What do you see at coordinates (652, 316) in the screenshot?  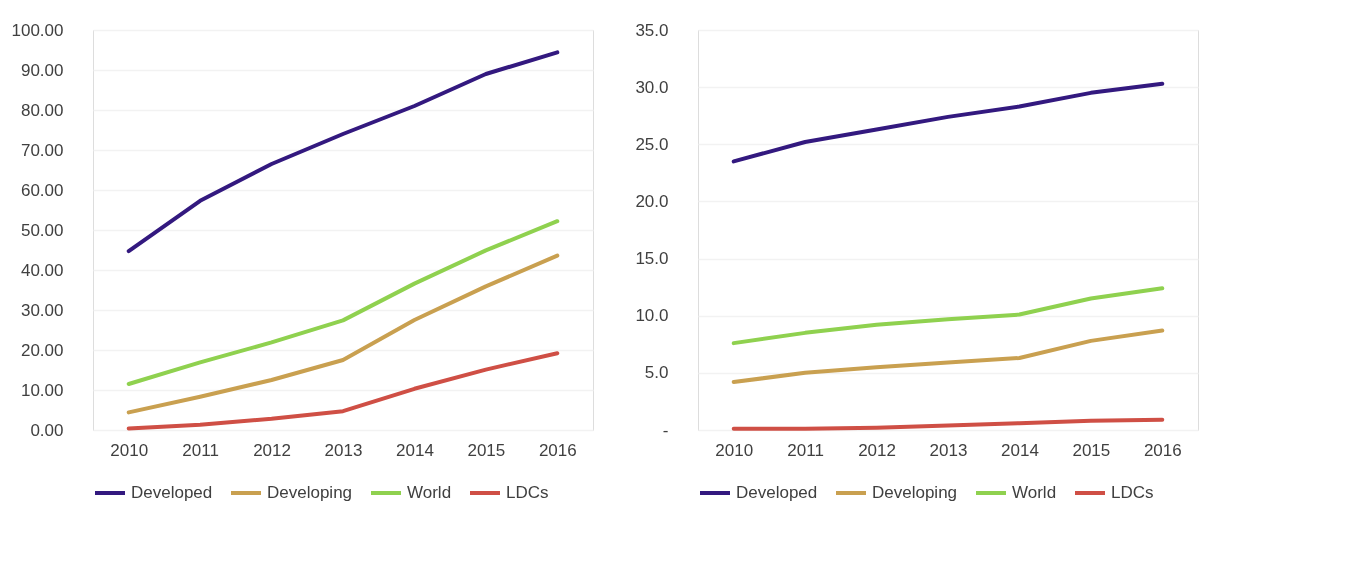 I see `y-tick-label: 10.0` at bounding box center [652, 316].